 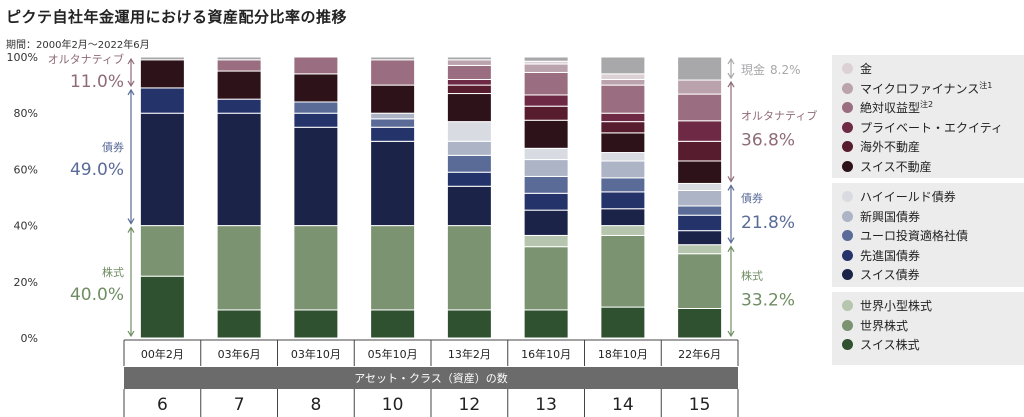 What do you see at coordinates (239, 354) in the screenshot?
I see `x-tick-label: 03年6月` at bounding box center [239, 354].